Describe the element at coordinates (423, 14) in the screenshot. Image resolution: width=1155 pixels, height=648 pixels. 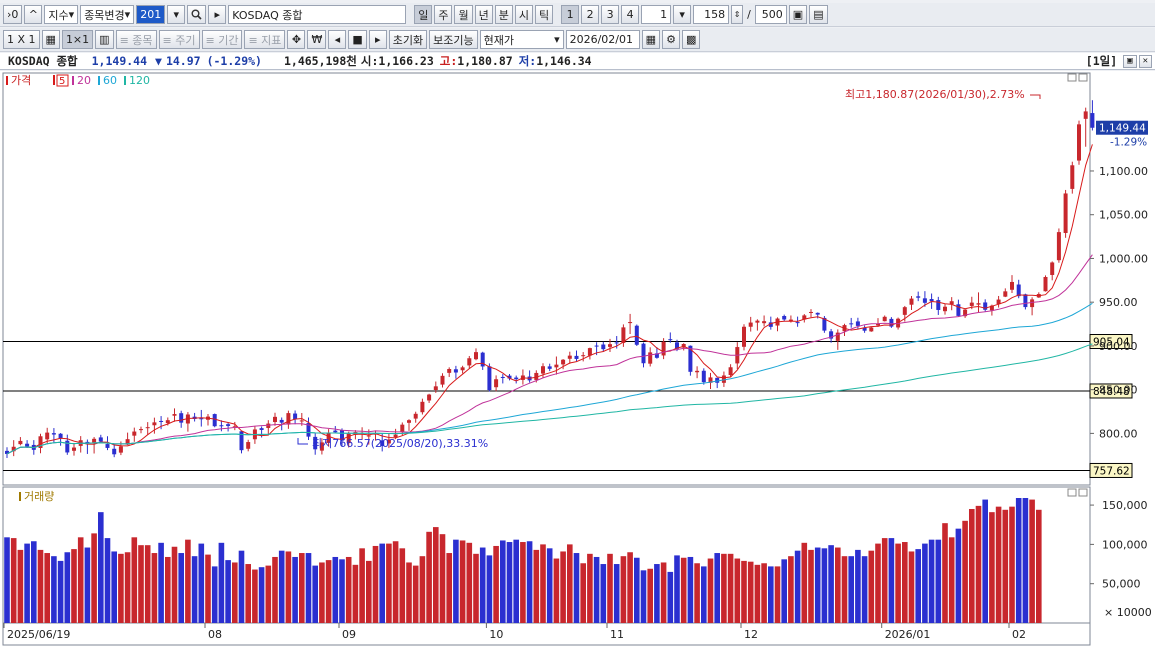
I see `period-day-button: 일` at that location.